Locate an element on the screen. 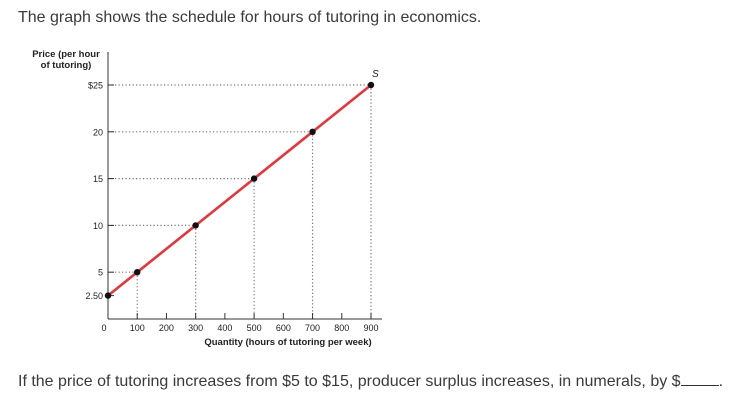 The width and height of the screenshot is (740, 420). origin-label: 0 is located at coordinates (103, 328).